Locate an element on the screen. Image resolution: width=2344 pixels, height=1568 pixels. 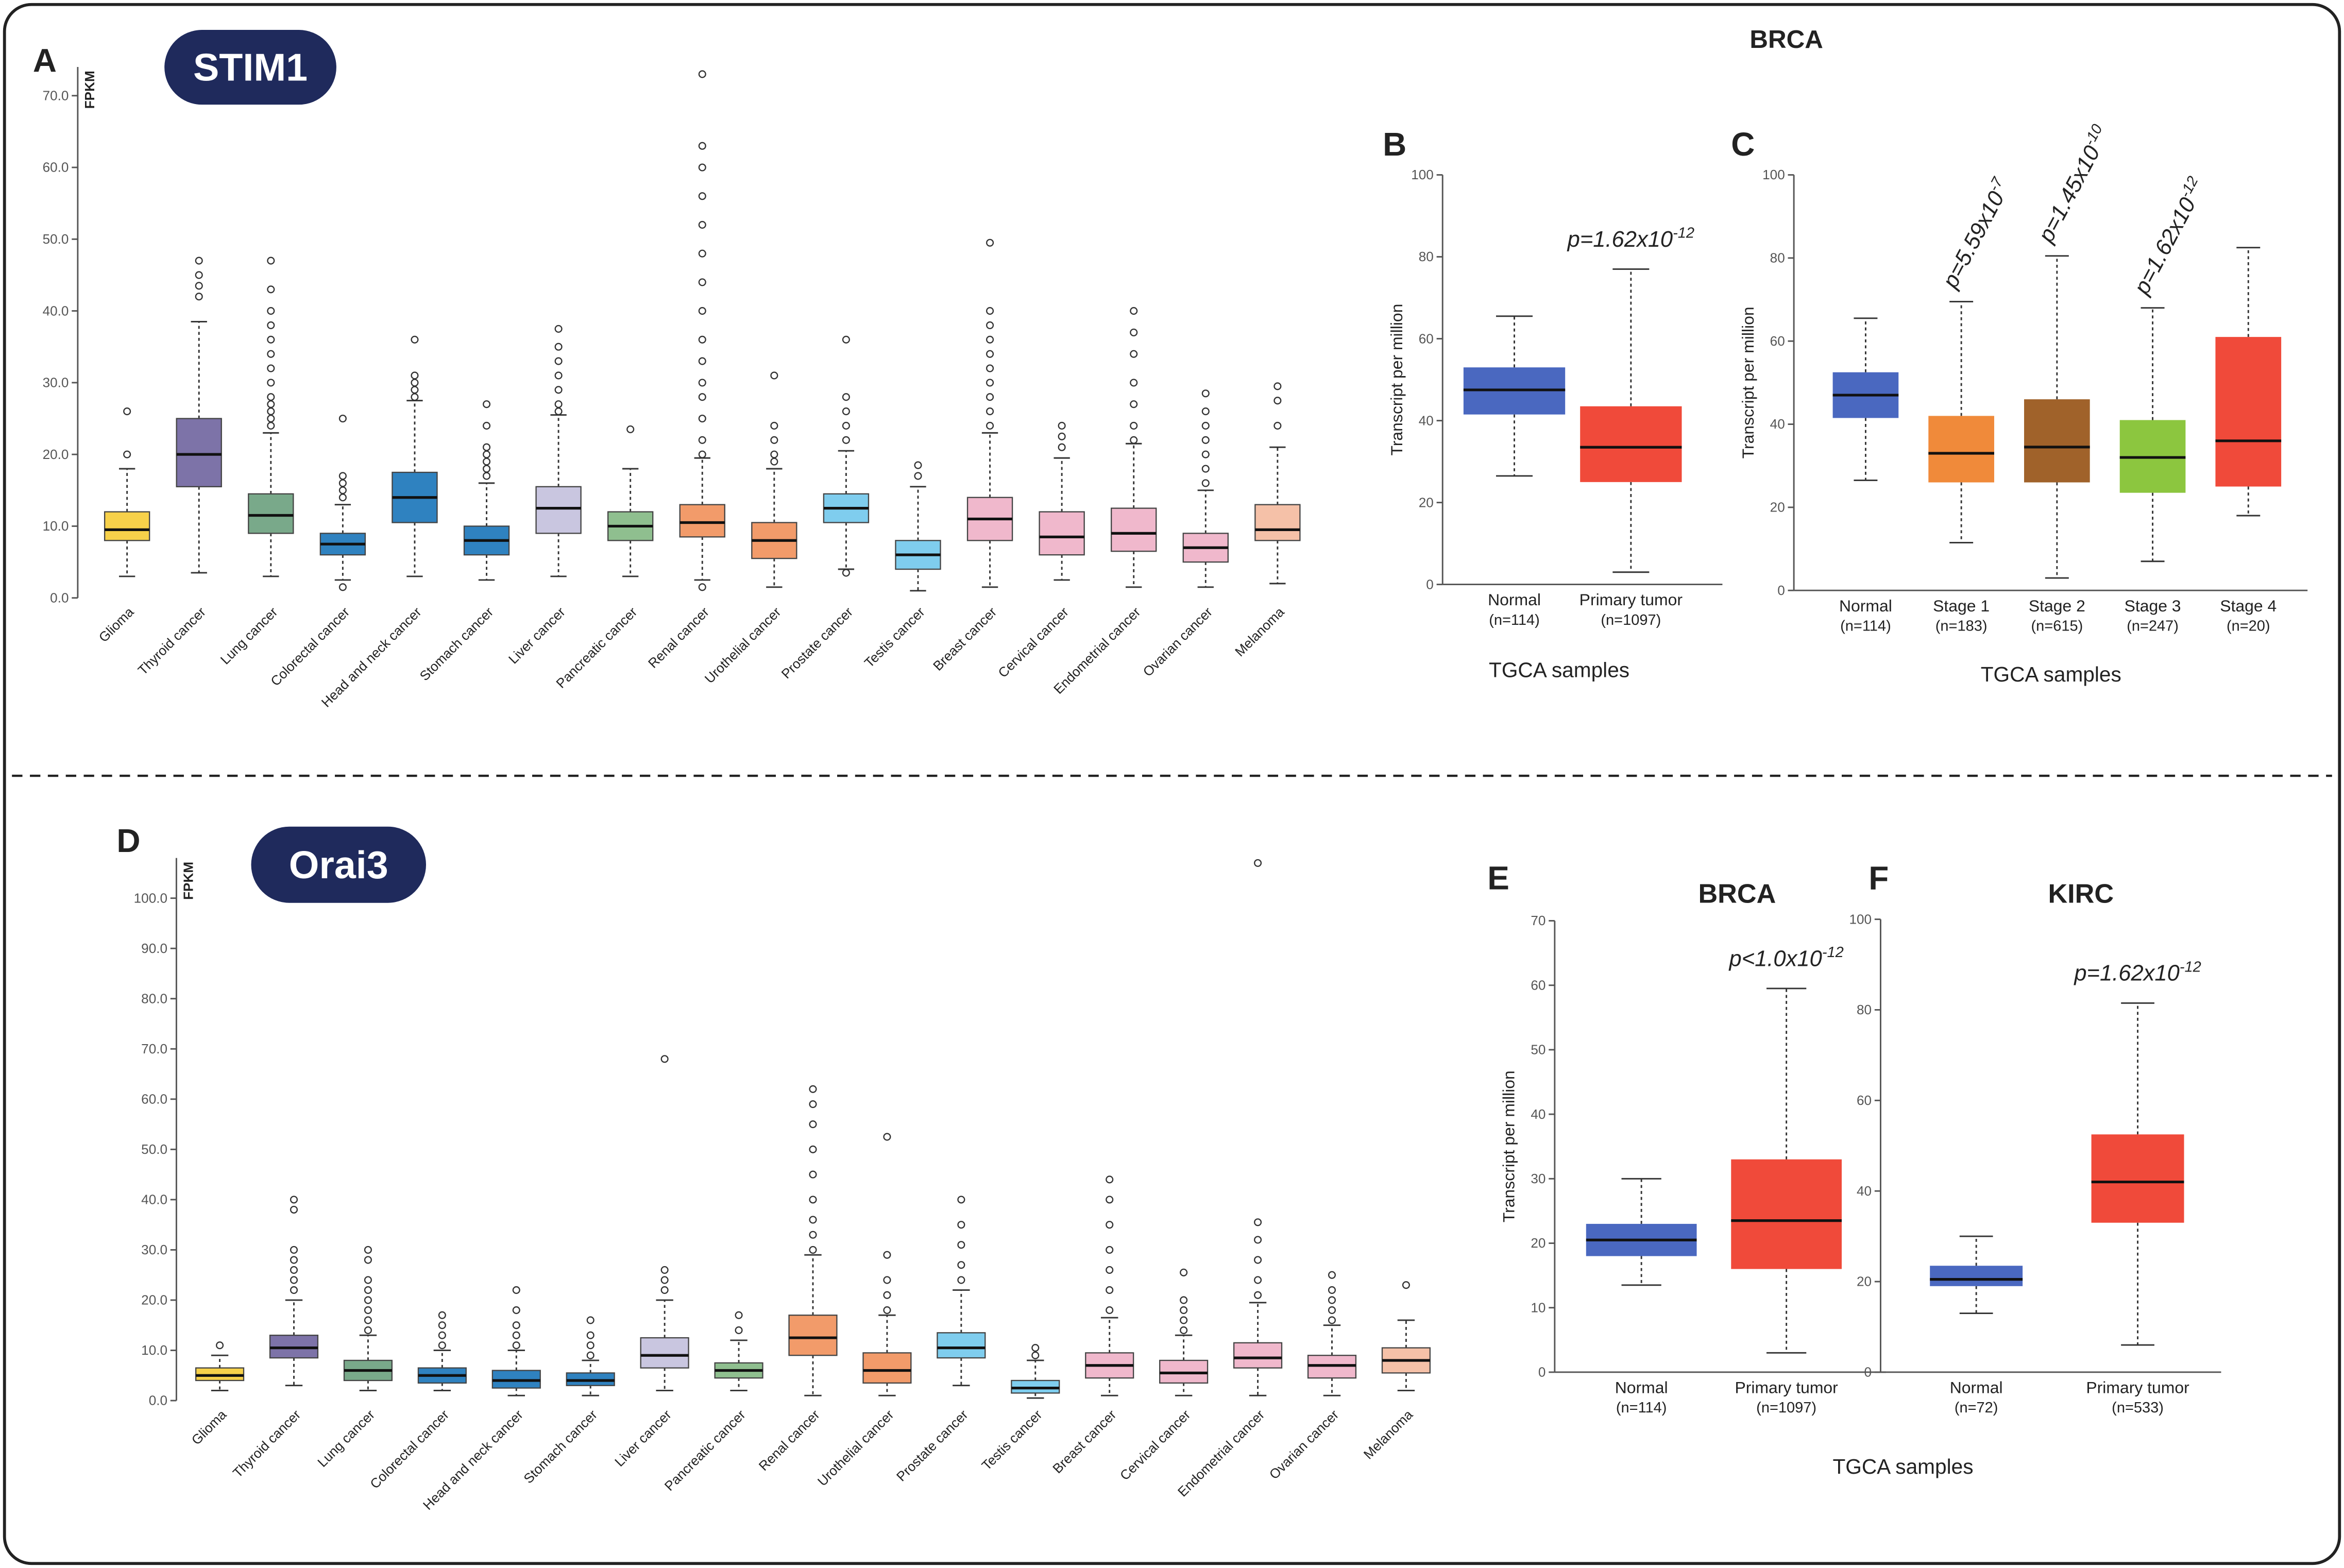
panel-title: BRCA is located at coordinates (1737, 894).